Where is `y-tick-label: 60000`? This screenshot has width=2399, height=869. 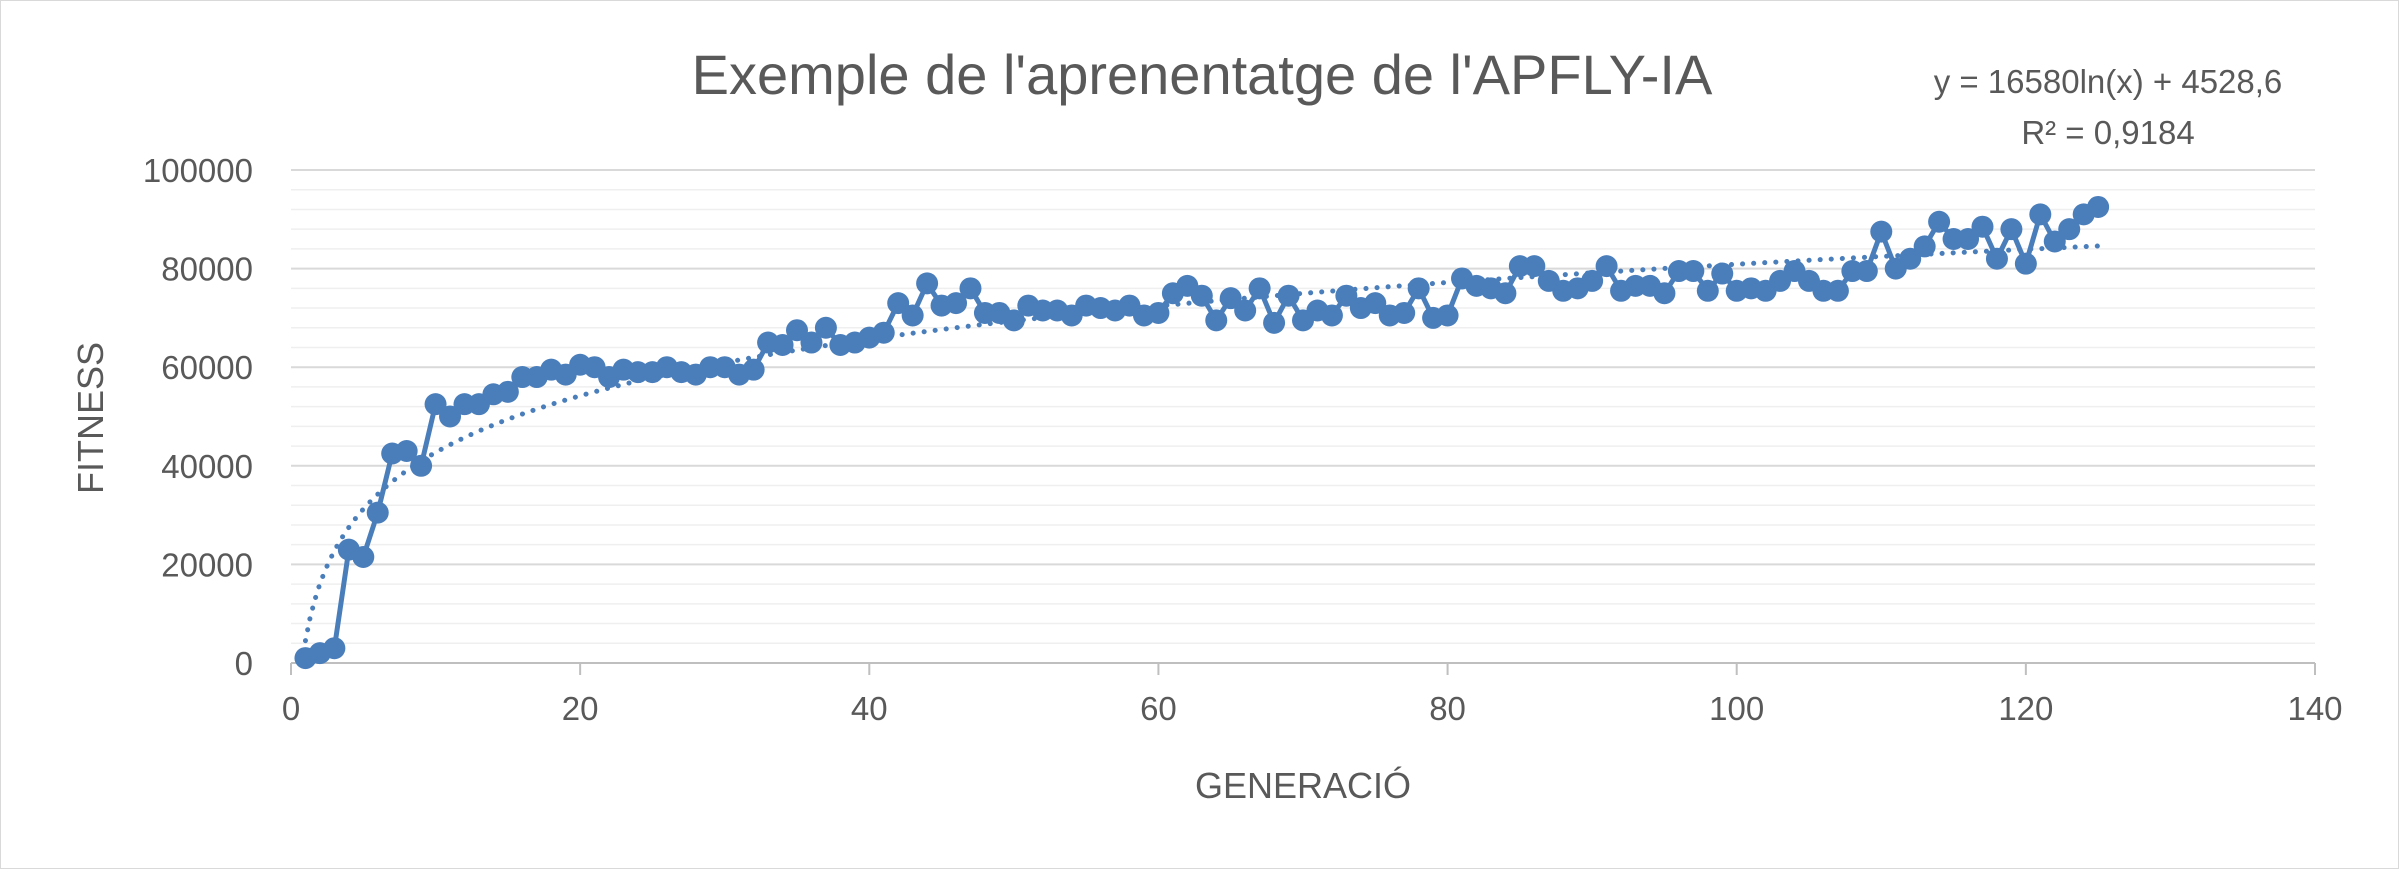 y-tick-label: 60000 is located at coordinates (207, 367).